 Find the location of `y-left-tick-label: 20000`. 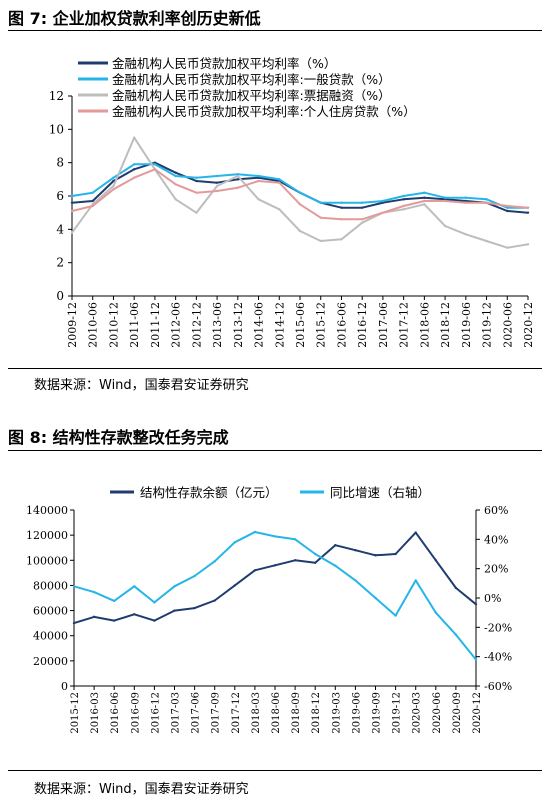

y-left-tick-label: 20000 is located at coordinates (50, 661).